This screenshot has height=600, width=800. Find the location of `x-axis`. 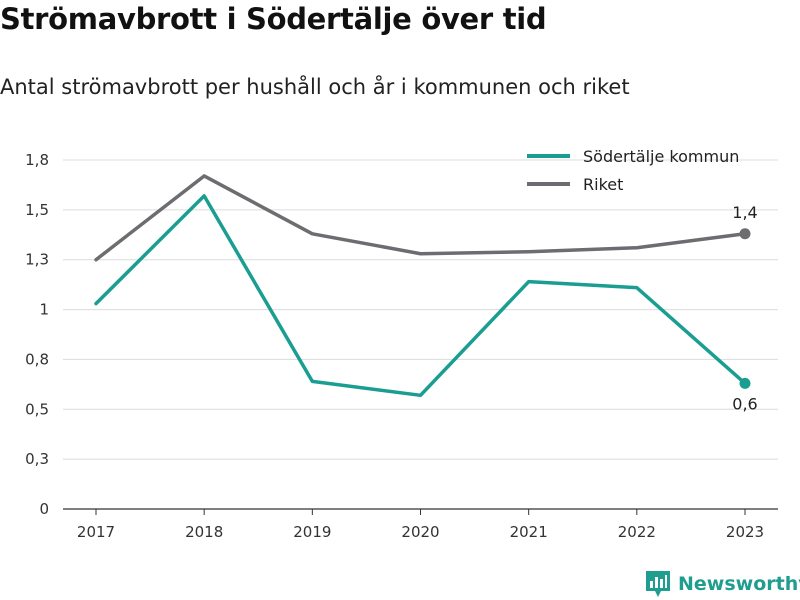

x-axis is located at coordinates (420, 511).